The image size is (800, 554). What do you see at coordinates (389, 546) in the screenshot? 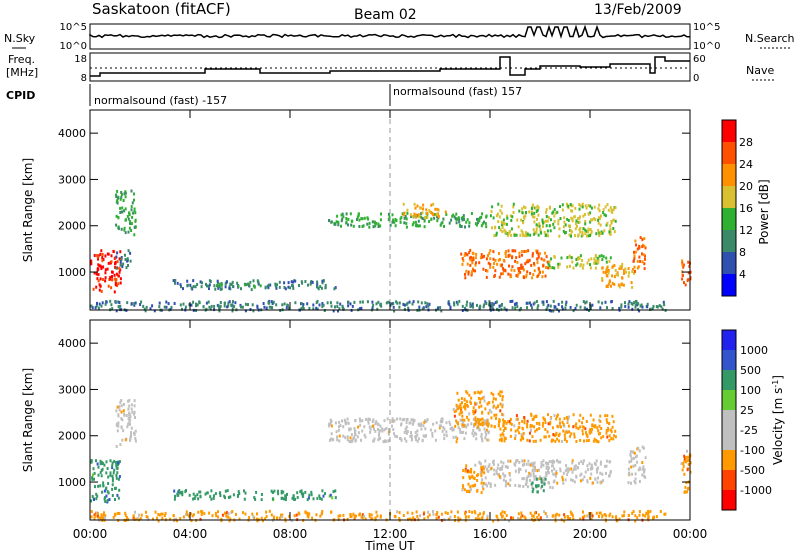
I see `time-axis-label: Time UT` at bounding box center [389, 546].